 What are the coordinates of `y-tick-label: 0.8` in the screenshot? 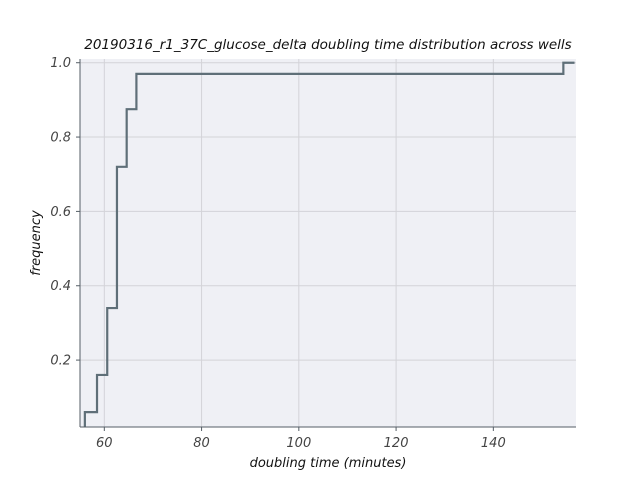 It's located at (60, 138).